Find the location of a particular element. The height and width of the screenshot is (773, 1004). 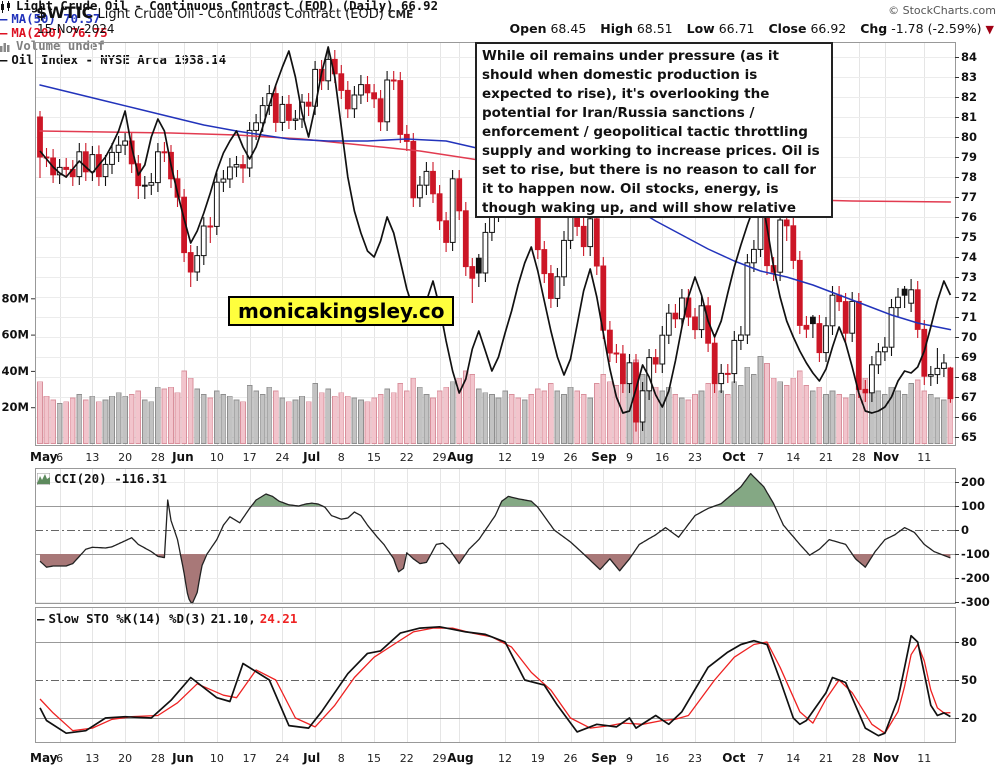

watermark-badge: monicakingsley.co is located at coordinates (341, 311).